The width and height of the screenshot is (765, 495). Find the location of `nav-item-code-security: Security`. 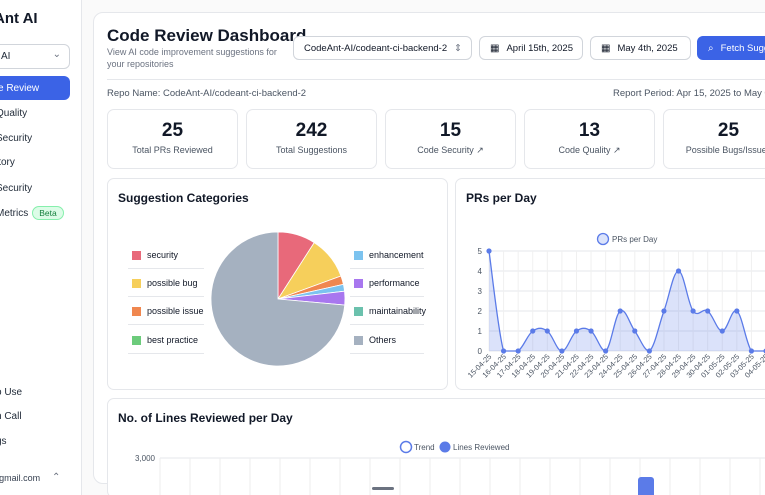

nav-item-code-security: Security is located at coordinates (16, 138).